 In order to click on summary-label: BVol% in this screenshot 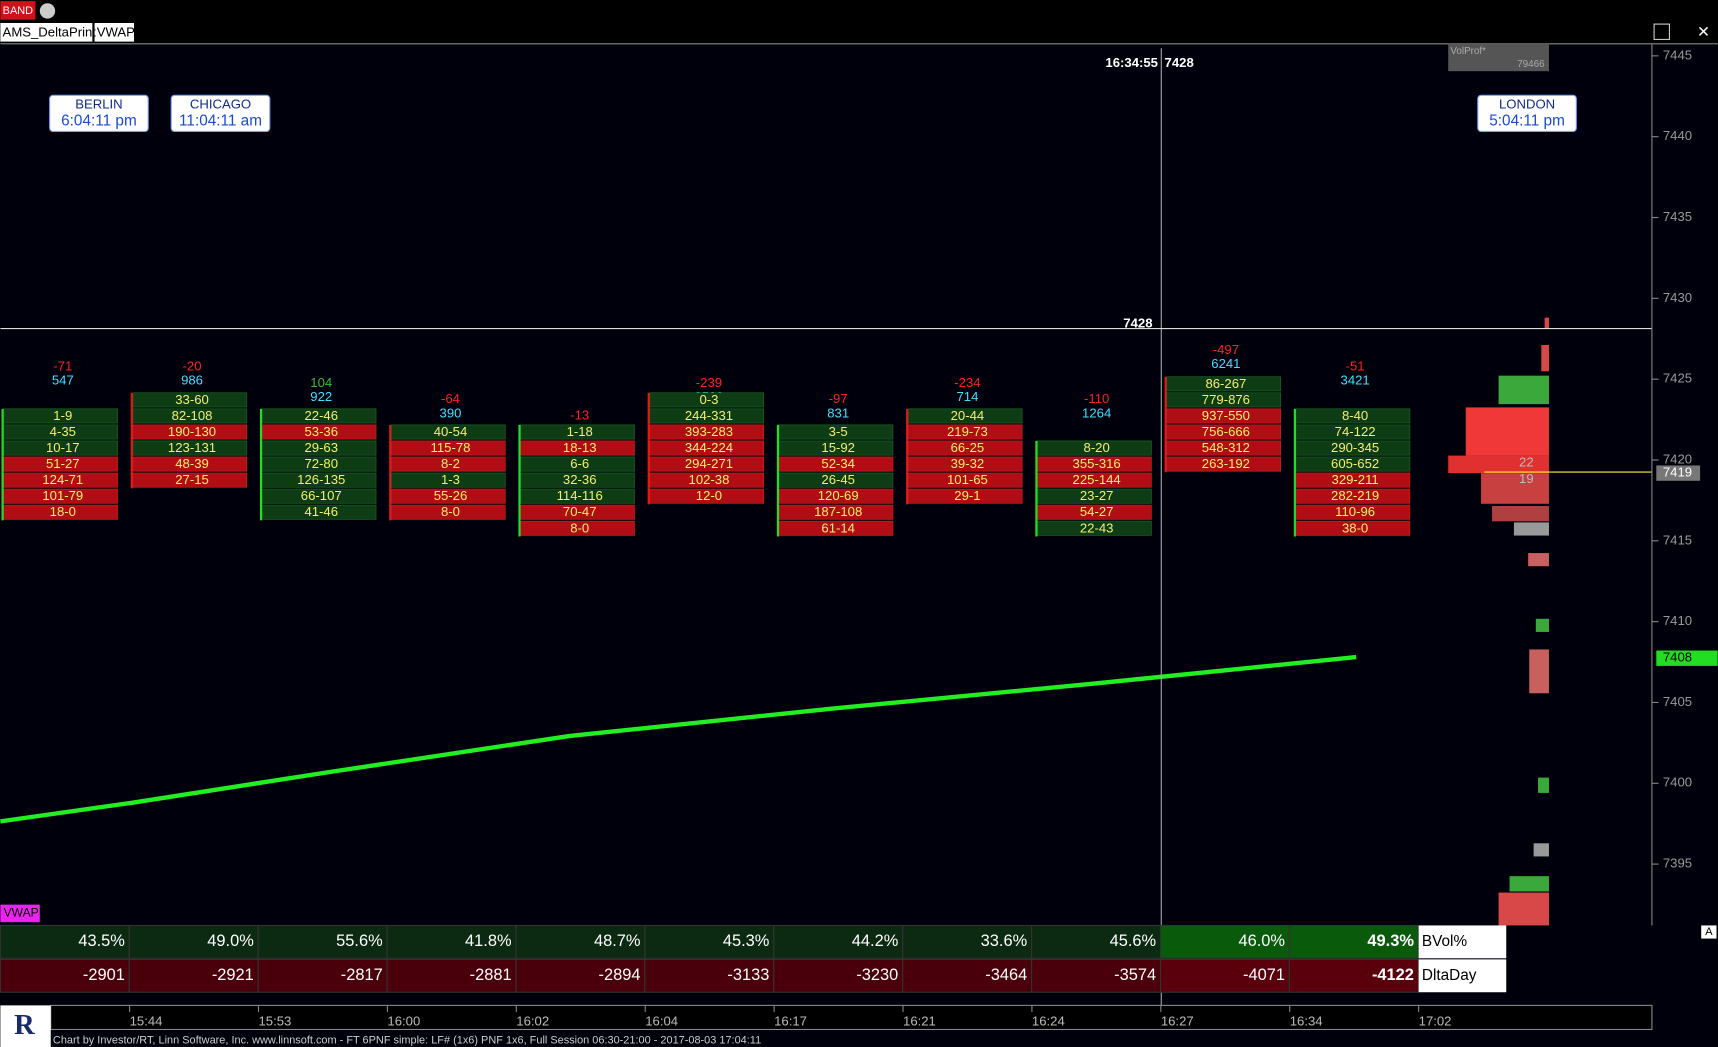, I will do `click(1445, 941)`.